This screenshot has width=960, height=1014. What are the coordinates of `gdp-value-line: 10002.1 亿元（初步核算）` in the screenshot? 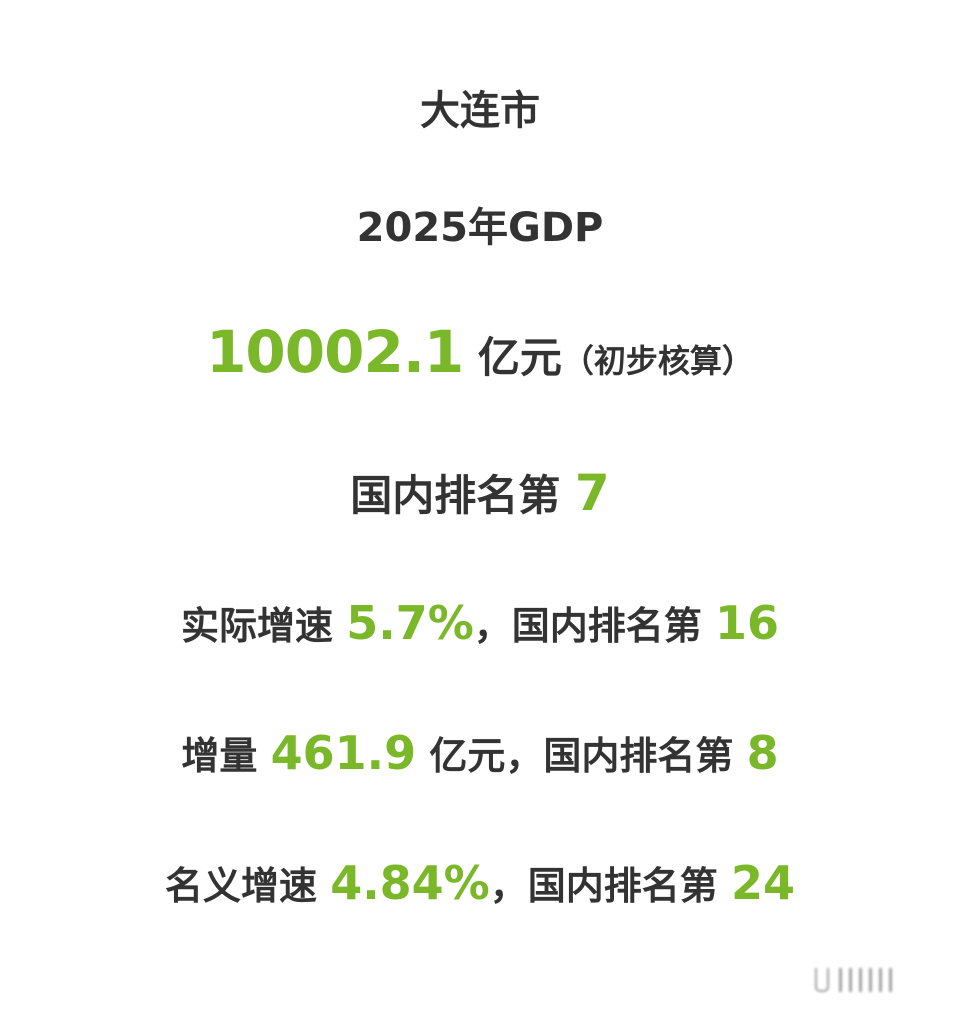 It's located at (480, 352).